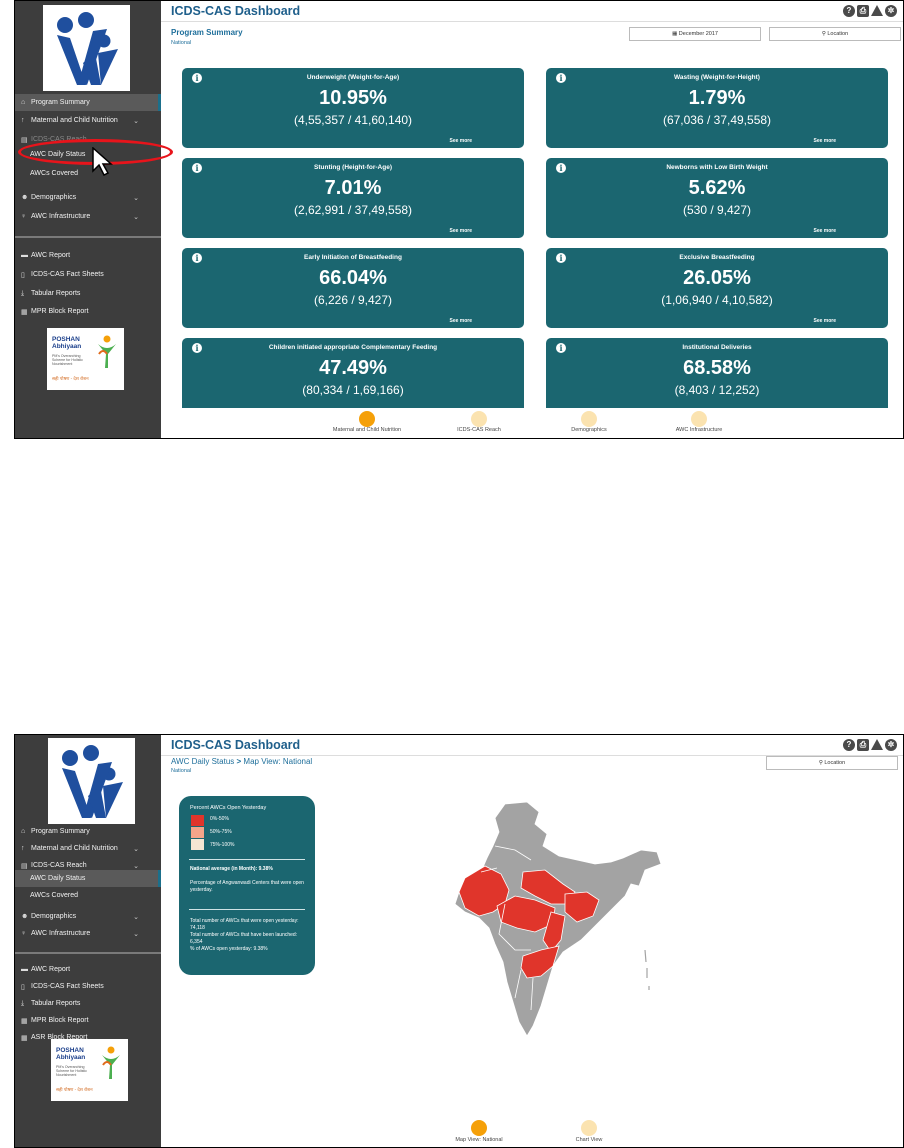 The height and width of the screenshot is (1148, 904). Describe the element at coordinates (88, 878) in the screenshot. I see `sidebar-item-awc-daily-status: AWC Daily Status` at that location.